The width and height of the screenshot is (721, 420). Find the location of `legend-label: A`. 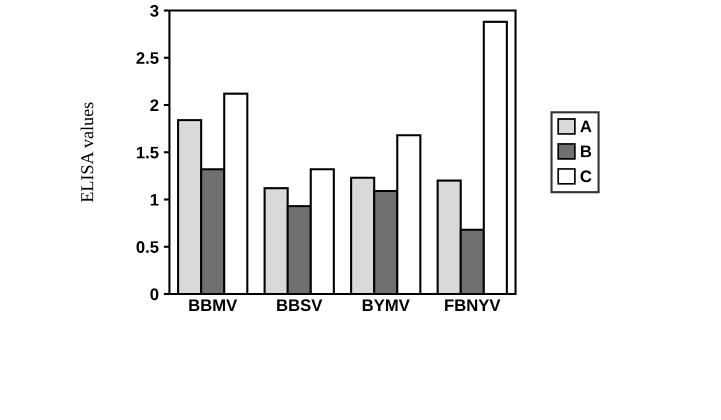

legend-label: A is located at coordinates (586, 126).